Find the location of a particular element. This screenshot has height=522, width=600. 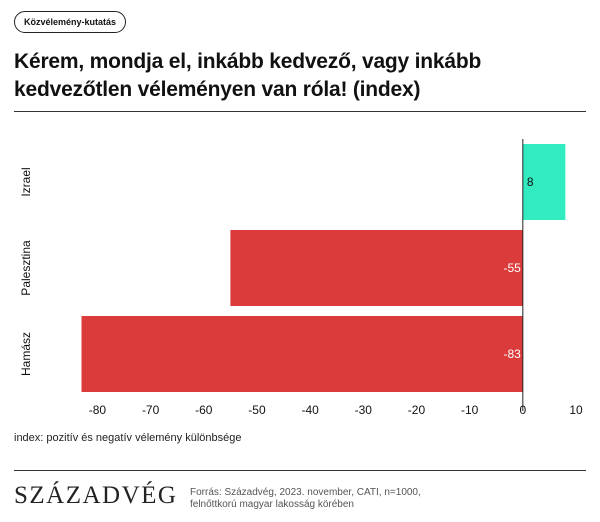

publisher-logo: SZÁZADVÉG is located at coordinates (96, 495).